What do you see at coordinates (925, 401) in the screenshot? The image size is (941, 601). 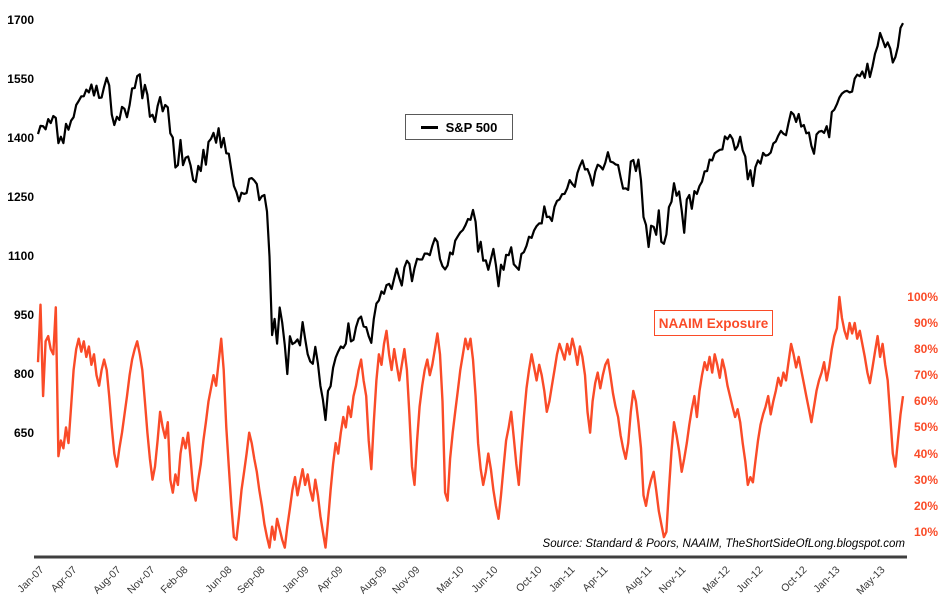 I see `y-right-tick-label: 60%` at bounding box center [925, 401].